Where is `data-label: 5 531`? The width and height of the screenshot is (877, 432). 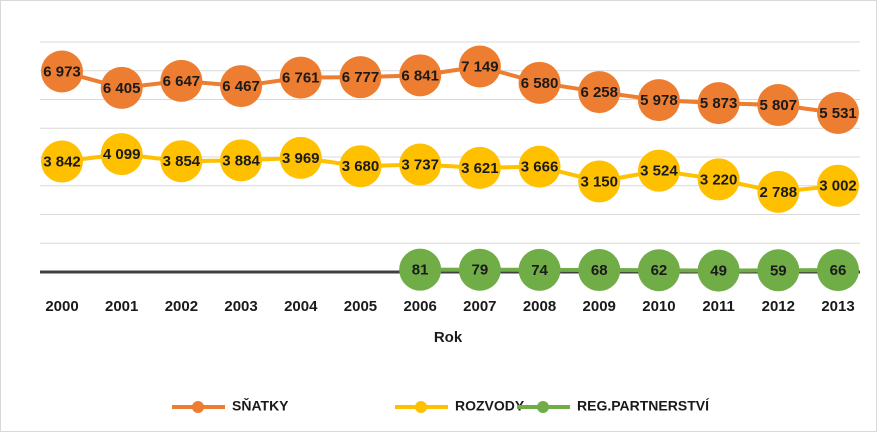
data-label: 5 531 is located at coordinates (838, 113).